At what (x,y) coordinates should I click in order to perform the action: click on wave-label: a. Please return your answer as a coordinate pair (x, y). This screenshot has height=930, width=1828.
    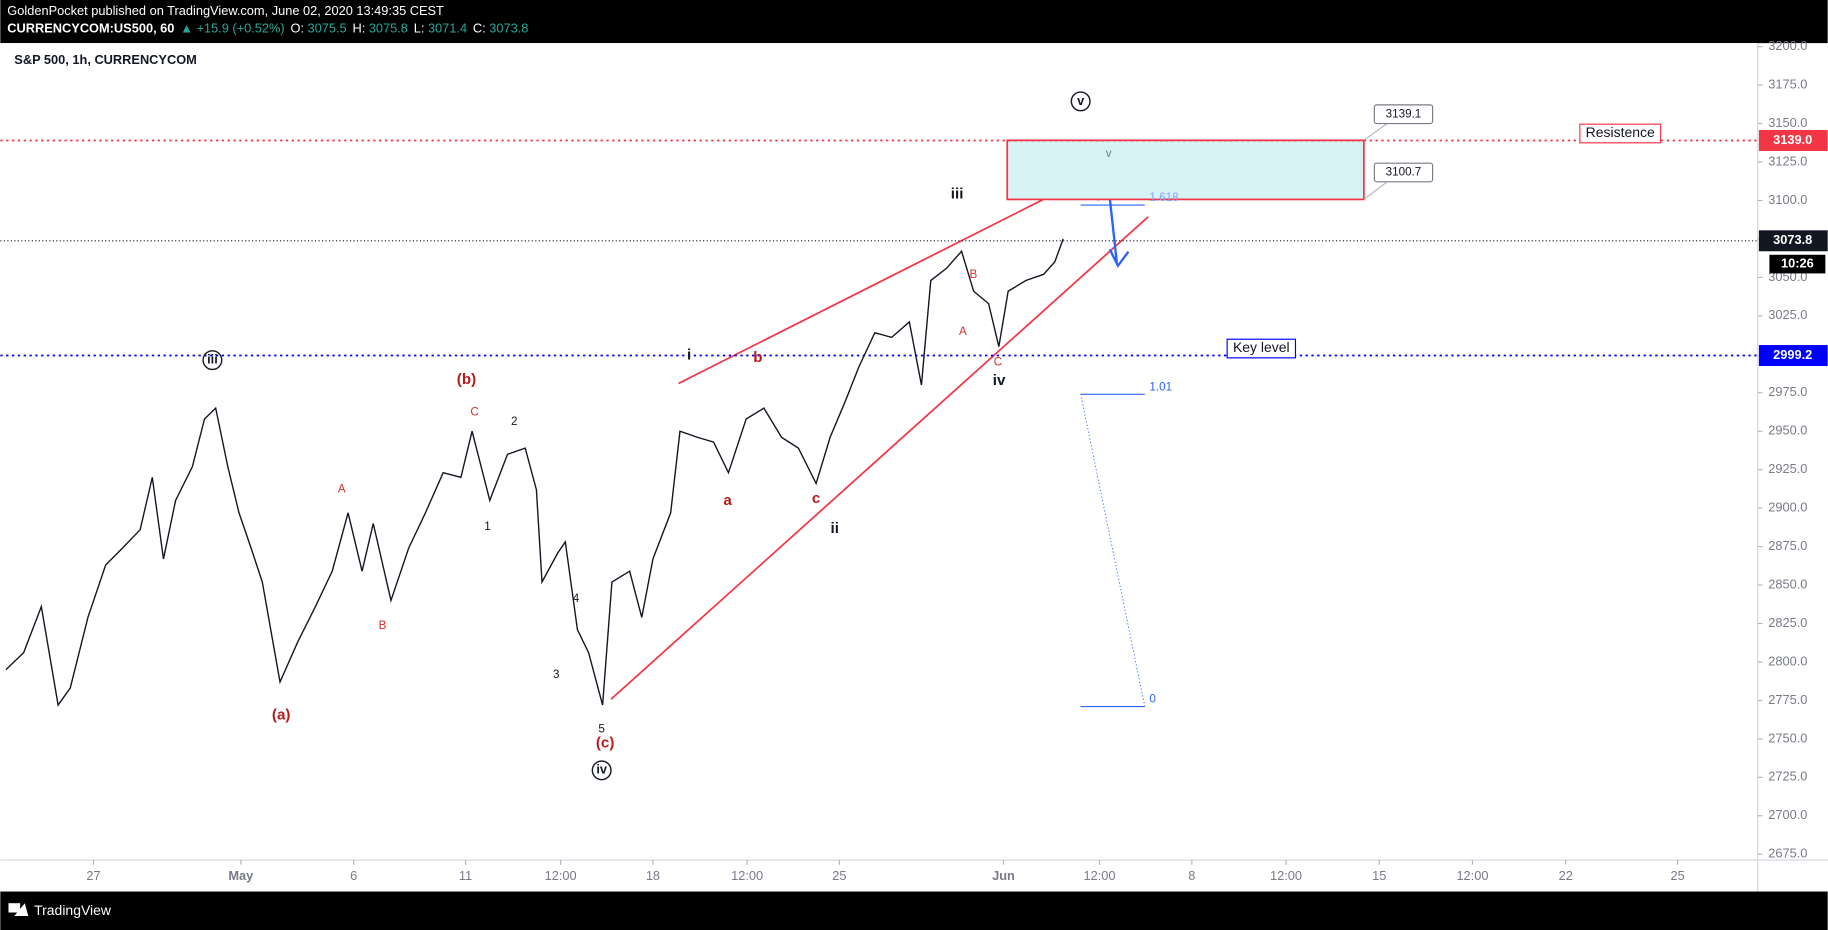
    Looking at the image, I should click on (727, 500).